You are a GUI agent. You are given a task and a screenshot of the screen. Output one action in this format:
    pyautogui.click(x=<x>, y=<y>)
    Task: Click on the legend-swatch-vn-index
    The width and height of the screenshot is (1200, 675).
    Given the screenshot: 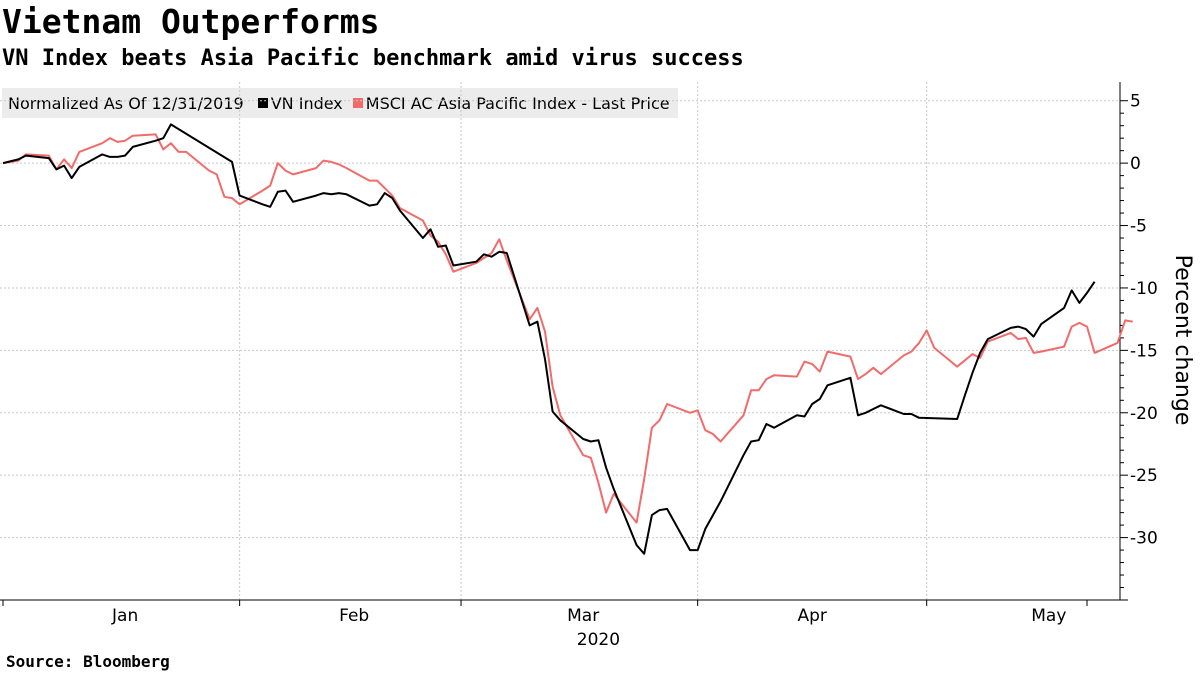 What is the action you would take?
    pyautogui.click(x=262, y=103)
    